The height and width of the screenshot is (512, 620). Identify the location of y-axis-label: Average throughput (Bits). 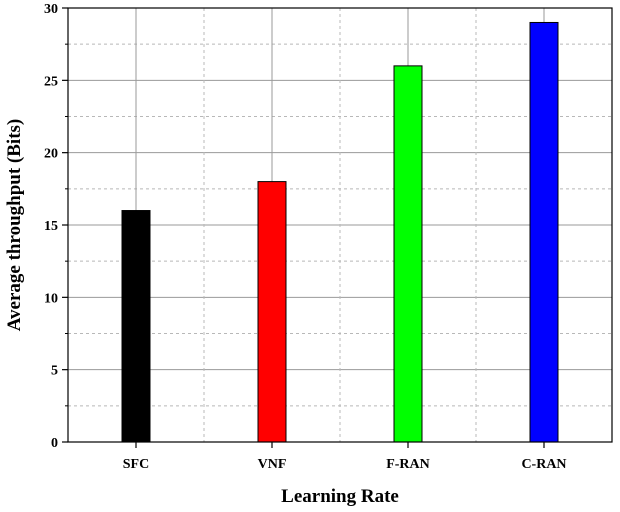
(14, 225).